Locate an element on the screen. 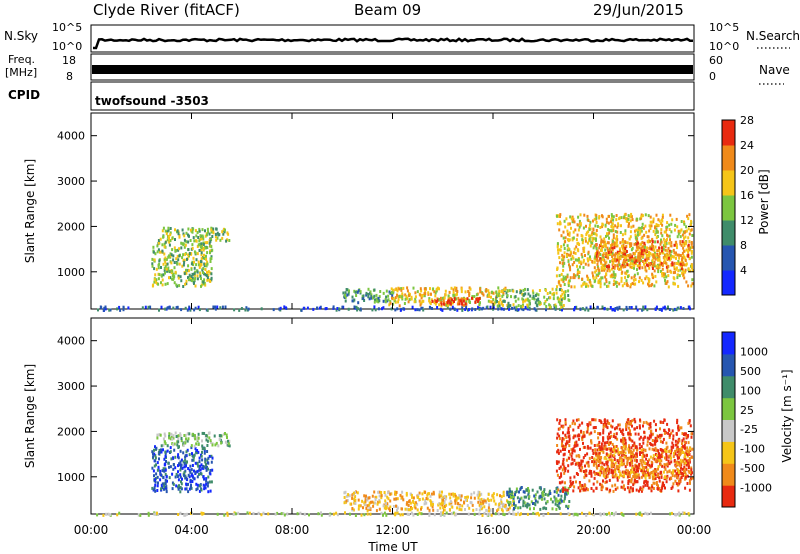 This screenshot has height=554, width=800. y-tick-label: 2000 is located at coordinates (71, 431).